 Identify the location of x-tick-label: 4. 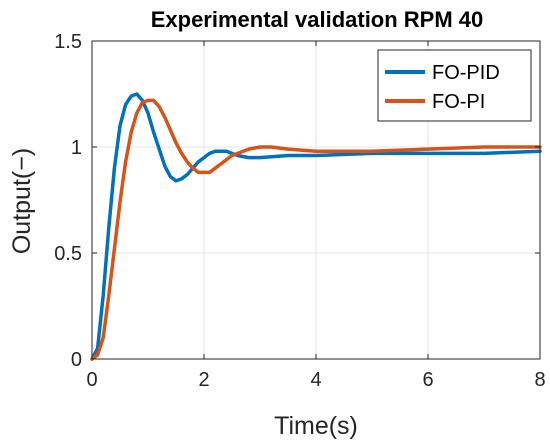
(315, 380).